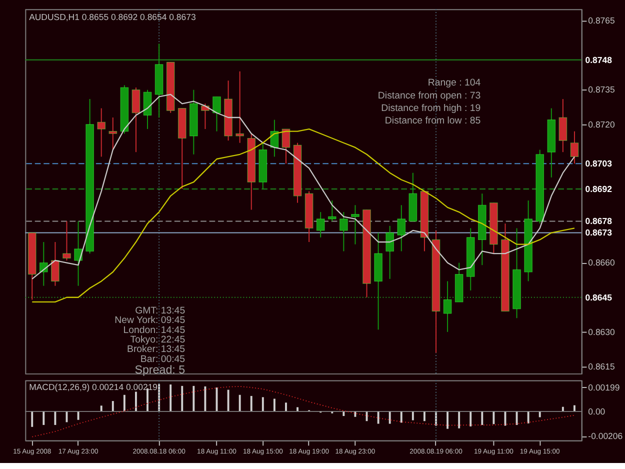  What do you see at coordinates (601, 124) in the screenshot?
I see `y-tick-label: 0.8720` at bounding box center [601, 124].